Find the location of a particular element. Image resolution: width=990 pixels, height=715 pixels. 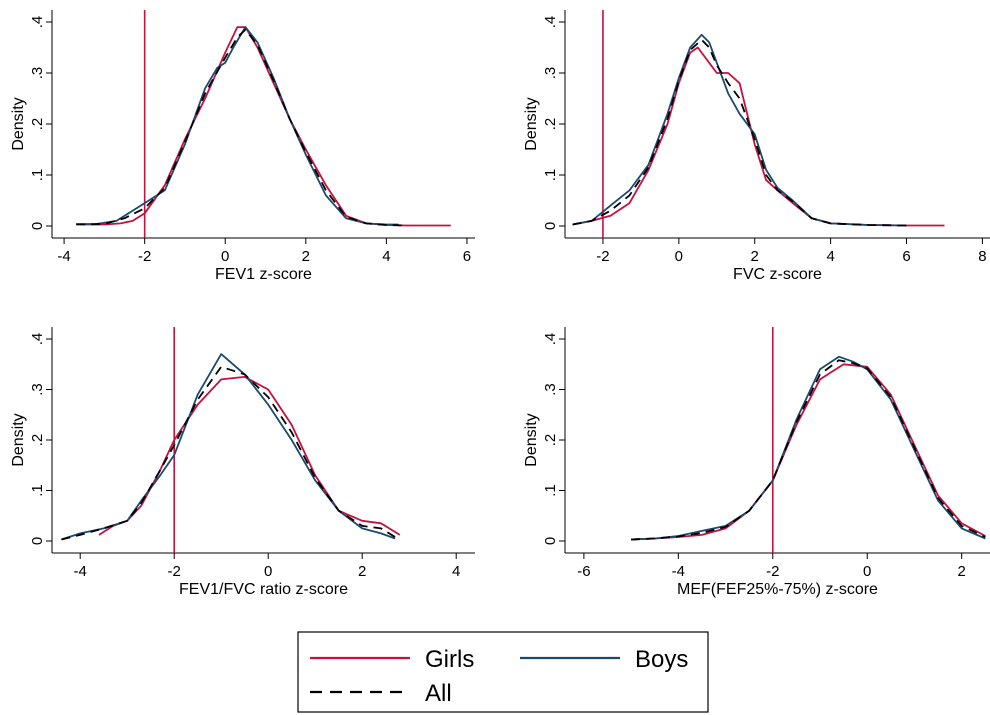

legend-girls-label: Girls is located at coordinates (449, 659).